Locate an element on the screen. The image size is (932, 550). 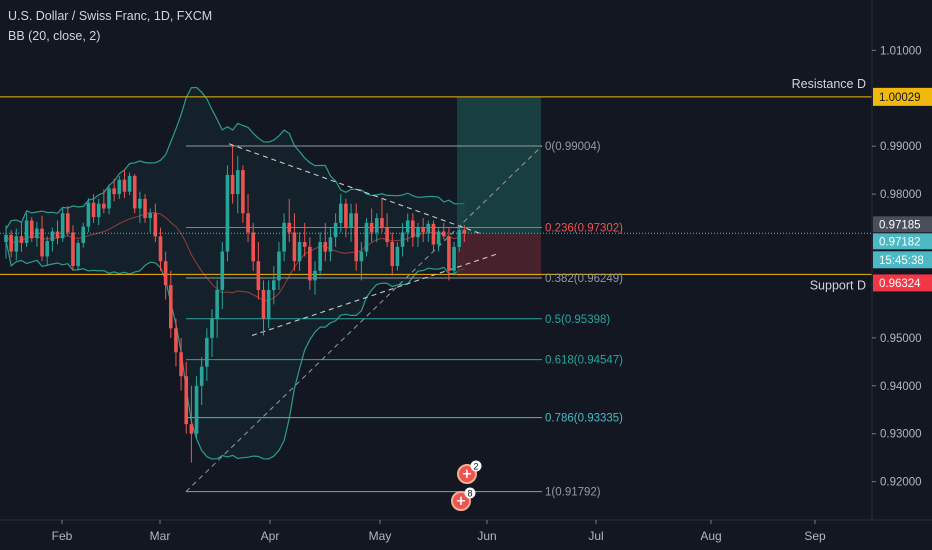
x-tick-label: Feb is located at coordinates (62, 536).